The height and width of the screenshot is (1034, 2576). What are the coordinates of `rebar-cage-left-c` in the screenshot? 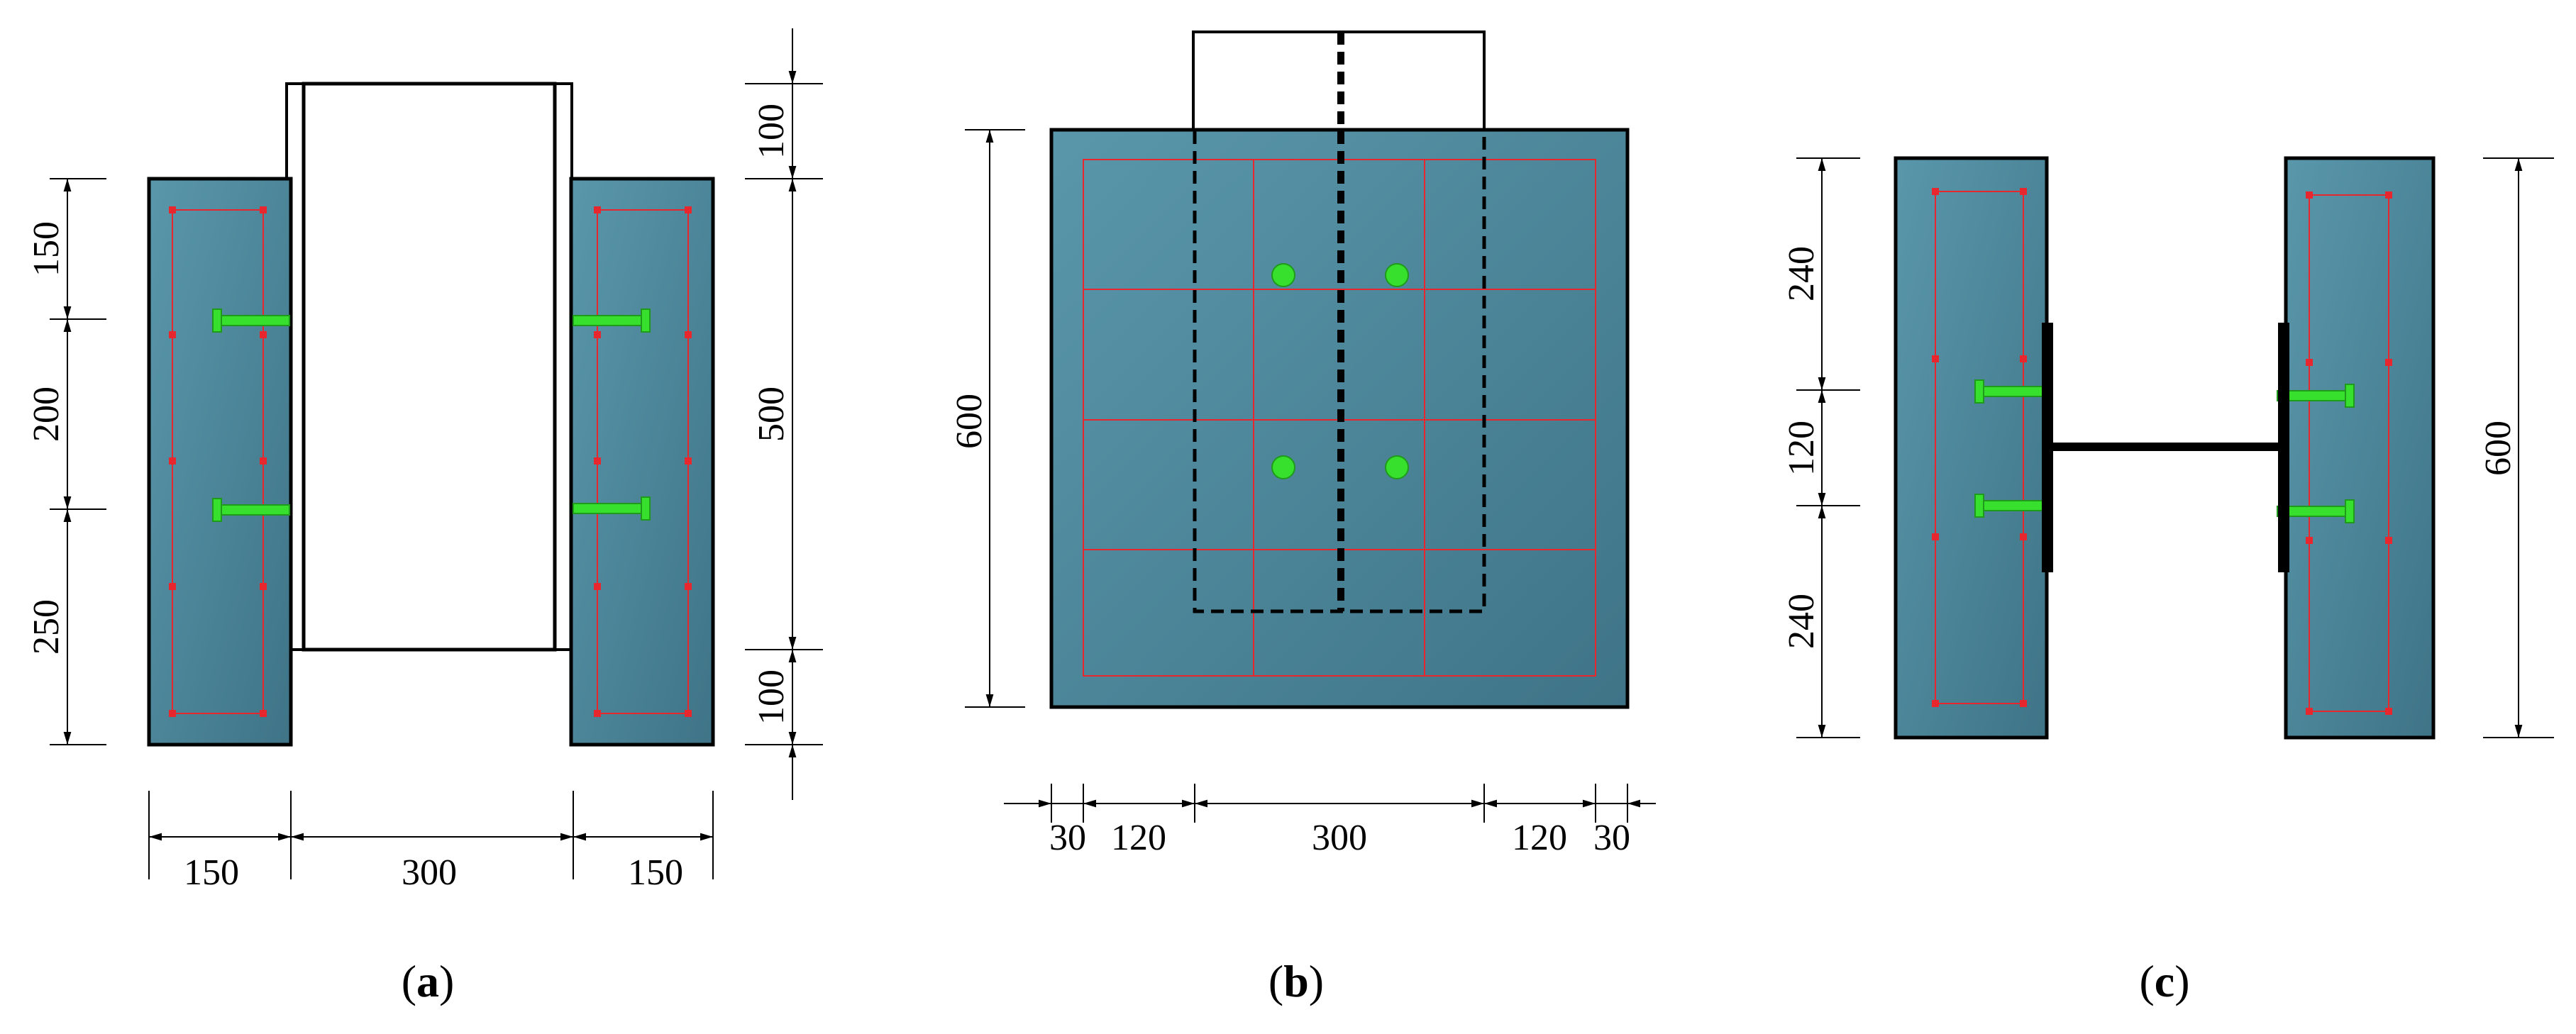 It's located at (1979, 447).